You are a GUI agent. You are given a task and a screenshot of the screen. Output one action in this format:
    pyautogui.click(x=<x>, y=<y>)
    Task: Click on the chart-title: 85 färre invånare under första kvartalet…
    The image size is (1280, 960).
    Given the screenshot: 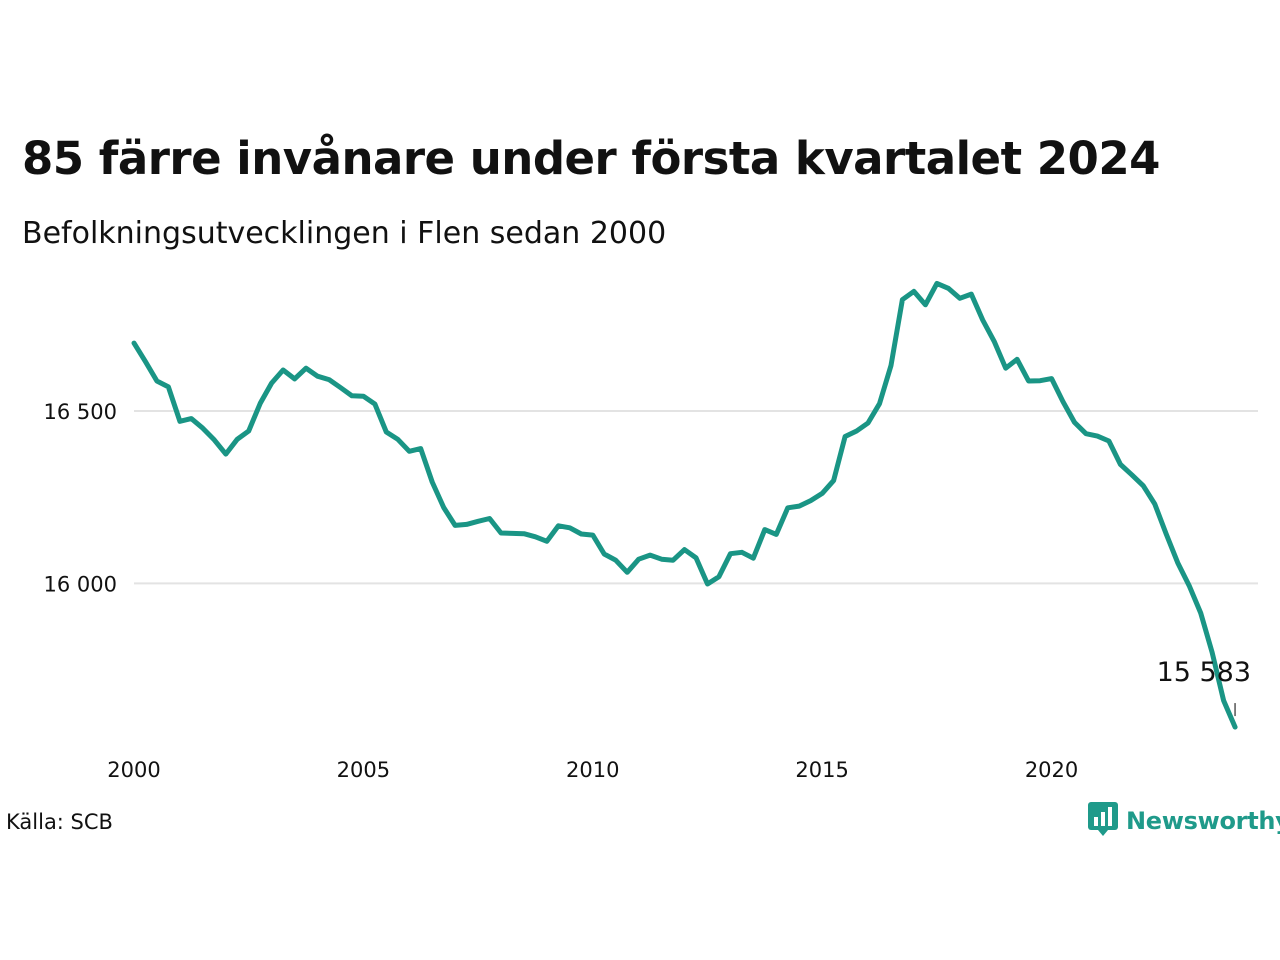 What is the action you would take?
    pyautogui.click(x=591, y=158)
    